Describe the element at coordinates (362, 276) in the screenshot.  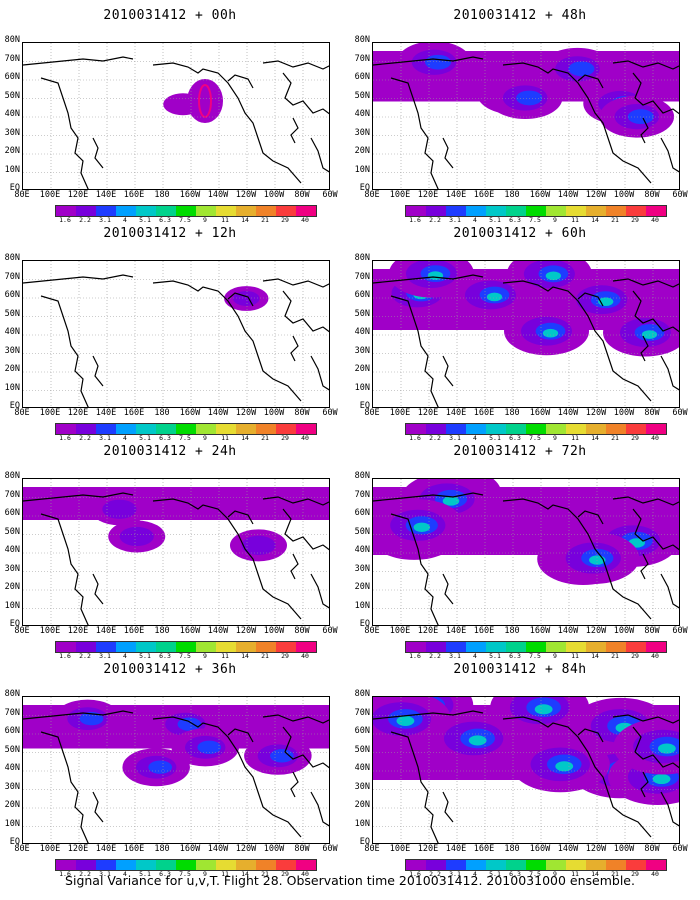
I see `latitude-label: 70N` at that location.